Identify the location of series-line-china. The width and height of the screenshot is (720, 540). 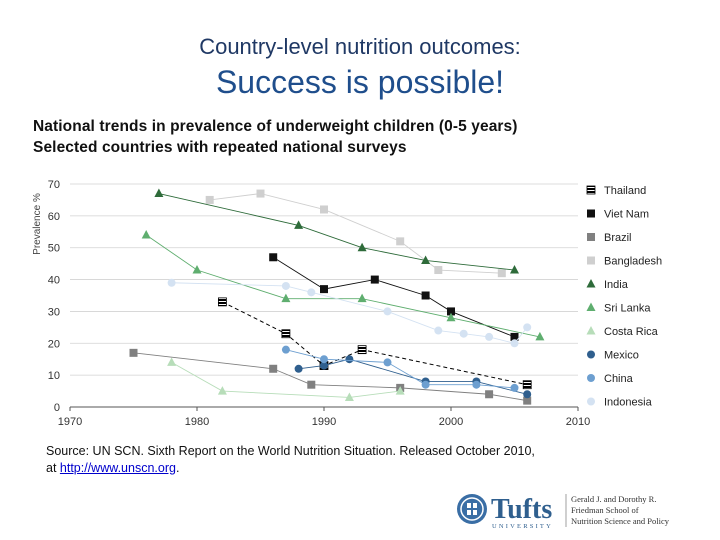
(400, 369).